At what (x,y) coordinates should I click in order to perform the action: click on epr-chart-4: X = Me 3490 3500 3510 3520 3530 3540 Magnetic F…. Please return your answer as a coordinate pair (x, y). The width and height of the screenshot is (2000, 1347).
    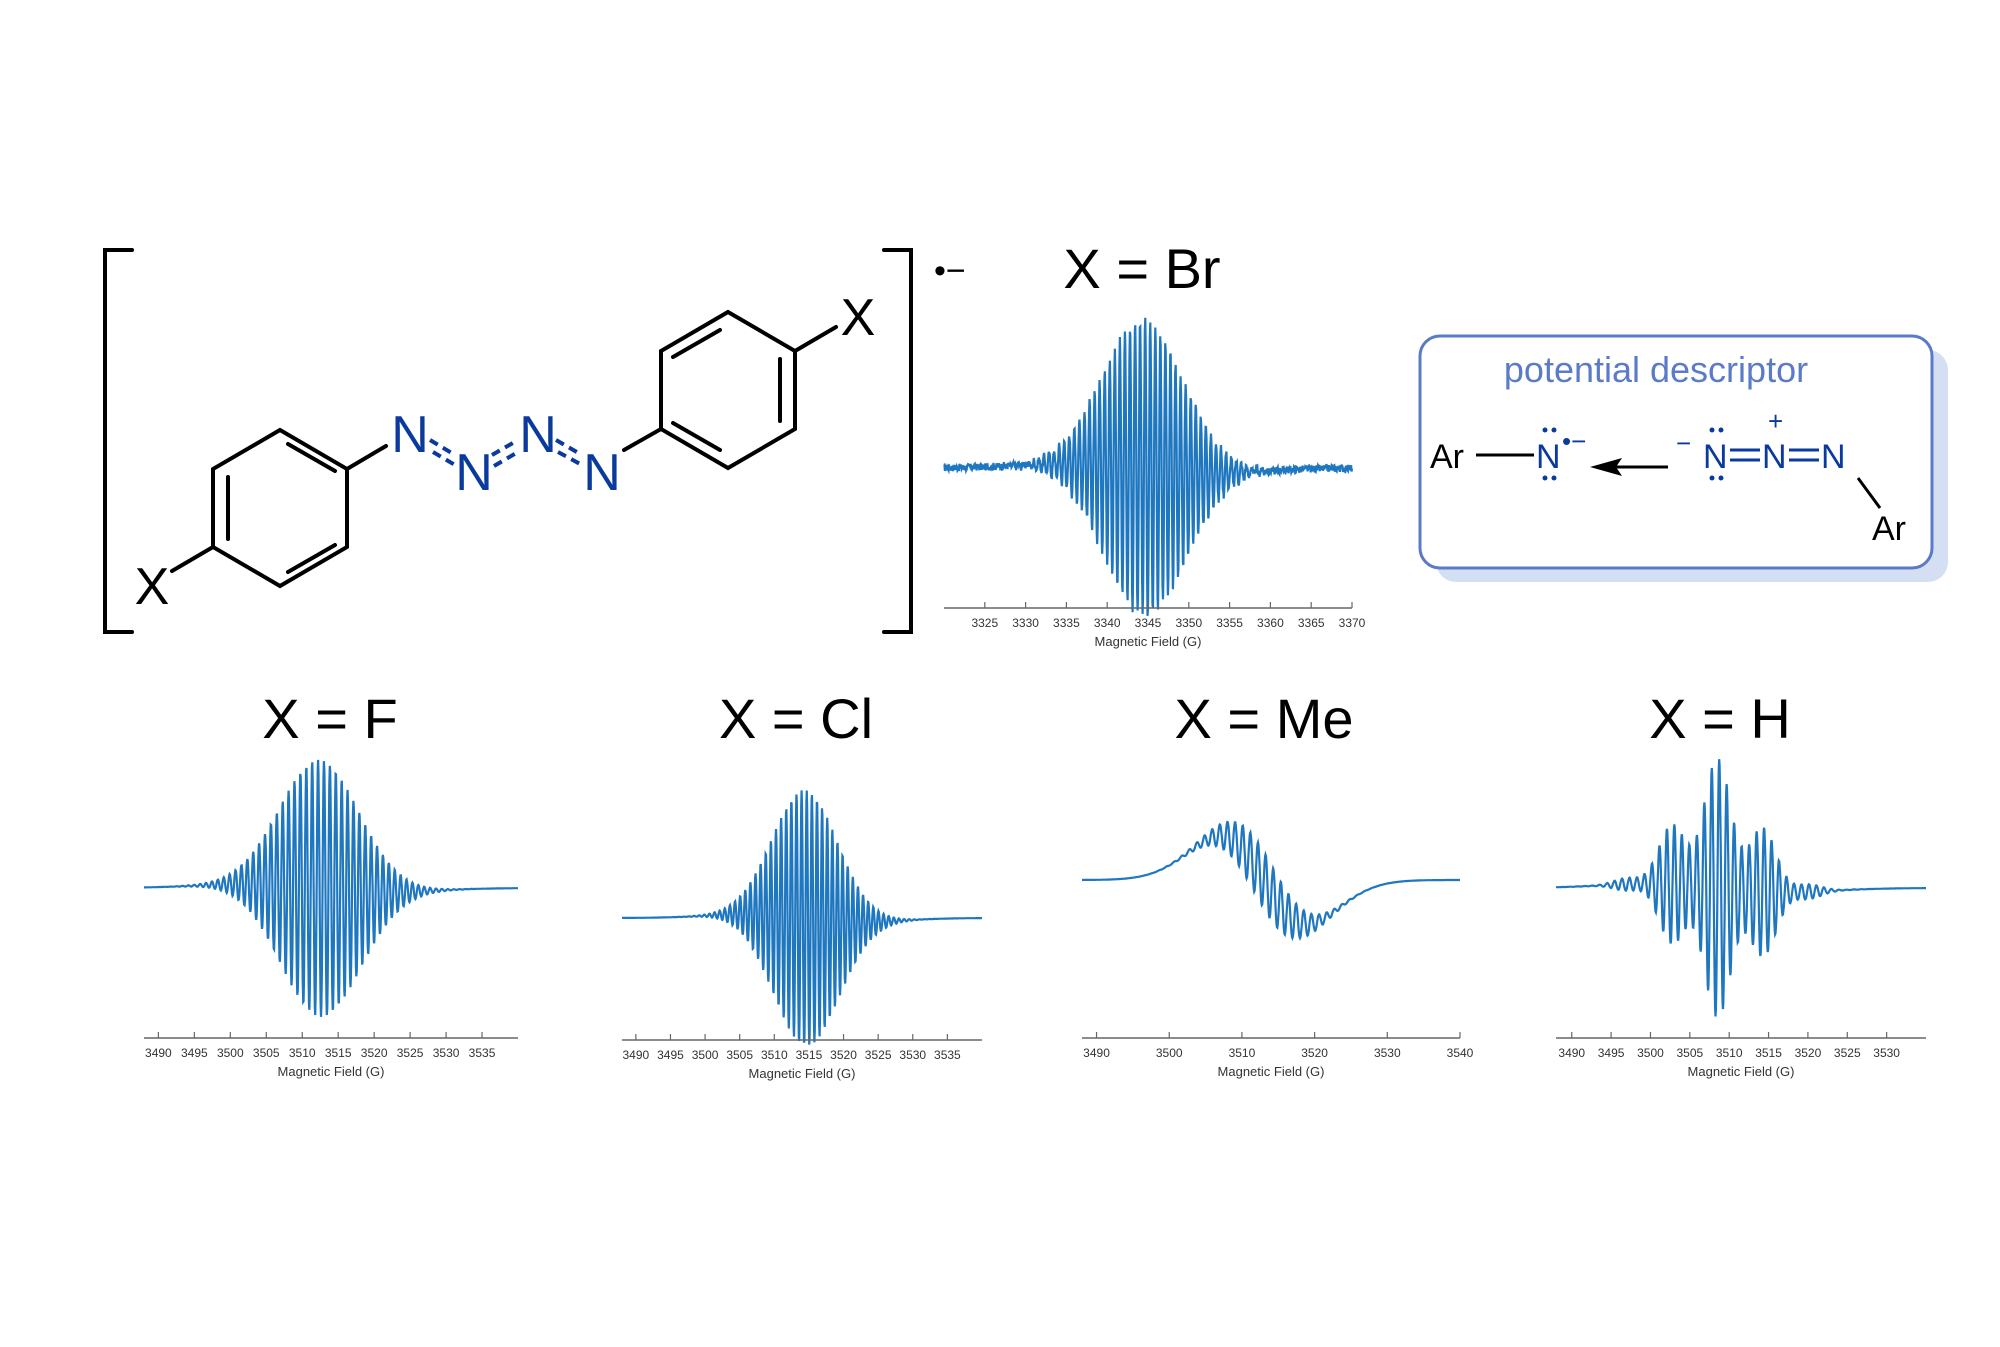
    Looking at the image, I should click on (1278, 883).